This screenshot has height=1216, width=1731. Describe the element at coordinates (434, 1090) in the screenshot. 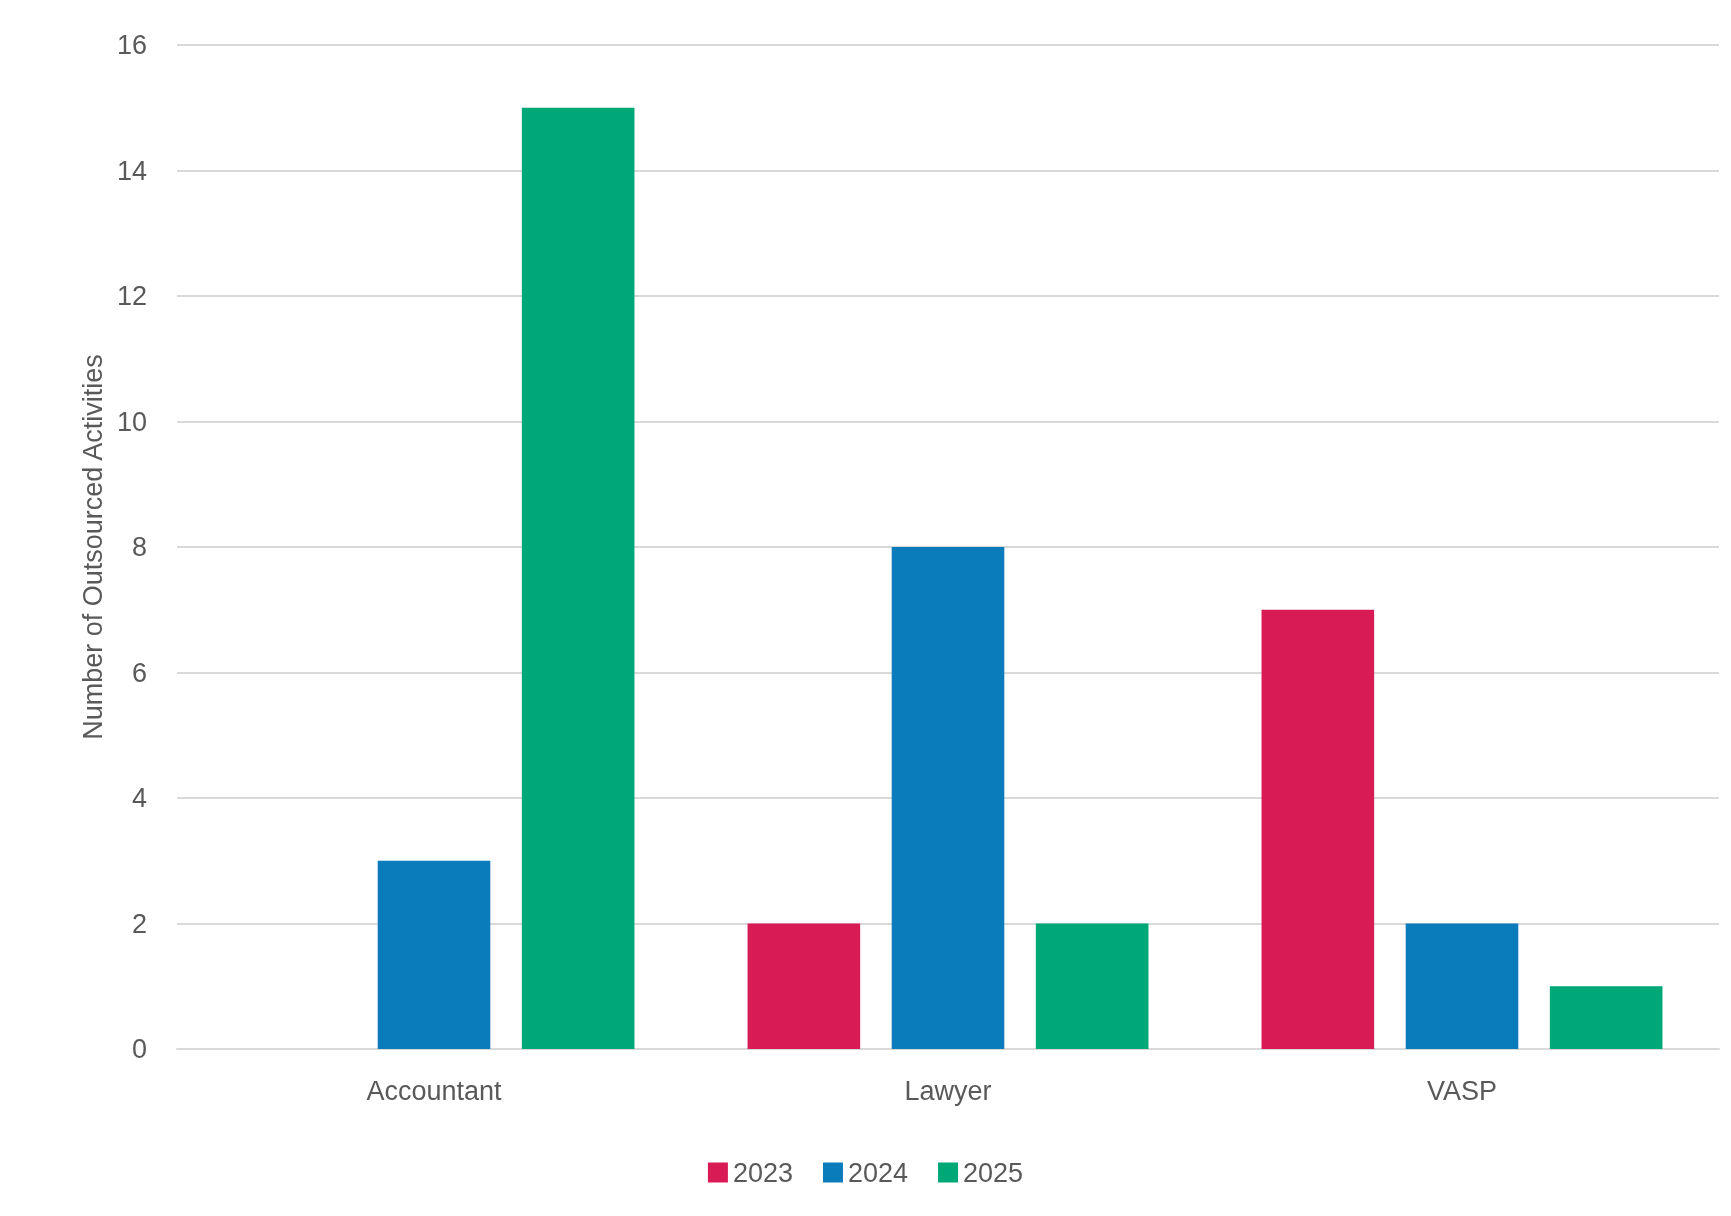

I see `x-tick-label: Accountant` at that location.